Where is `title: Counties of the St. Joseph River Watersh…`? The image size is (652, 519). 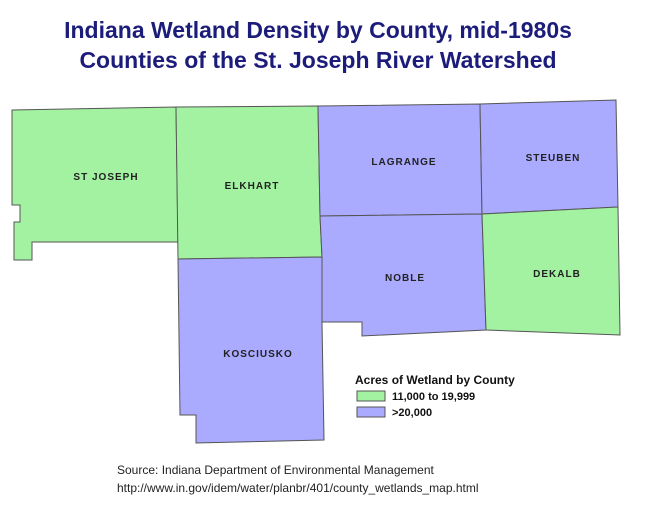 title: Counties of the St. Joseph River Watersh… is located at coordinates (317, 60).